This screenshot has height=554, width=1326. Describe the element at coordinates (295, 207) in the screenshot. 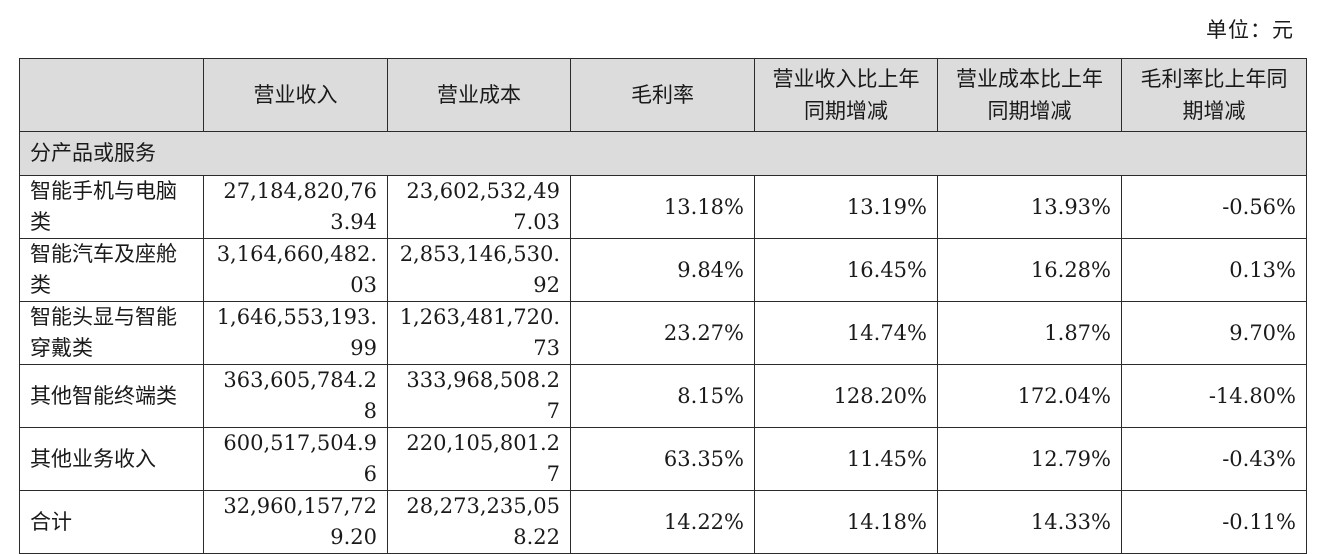

I see `revenue-cell: 27,184,820,763.94` at that location.